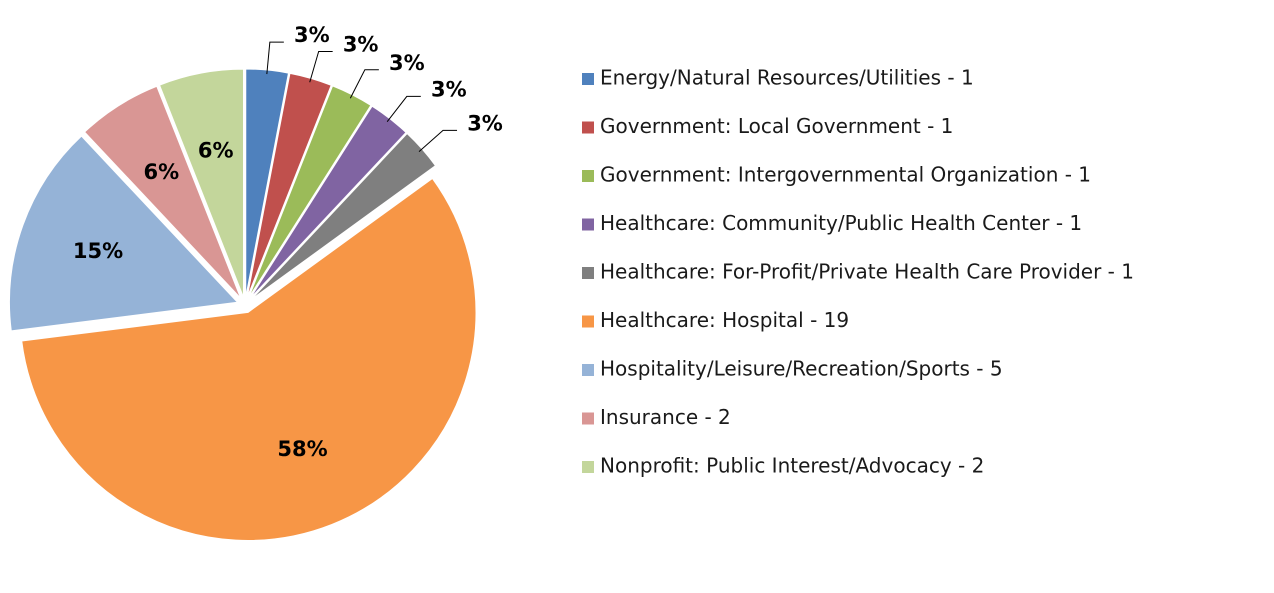 The width and height of the screenshot is (1274, 593). I want to click on legend-label: Healthcare: Hospital - 19, so click(724, 320).